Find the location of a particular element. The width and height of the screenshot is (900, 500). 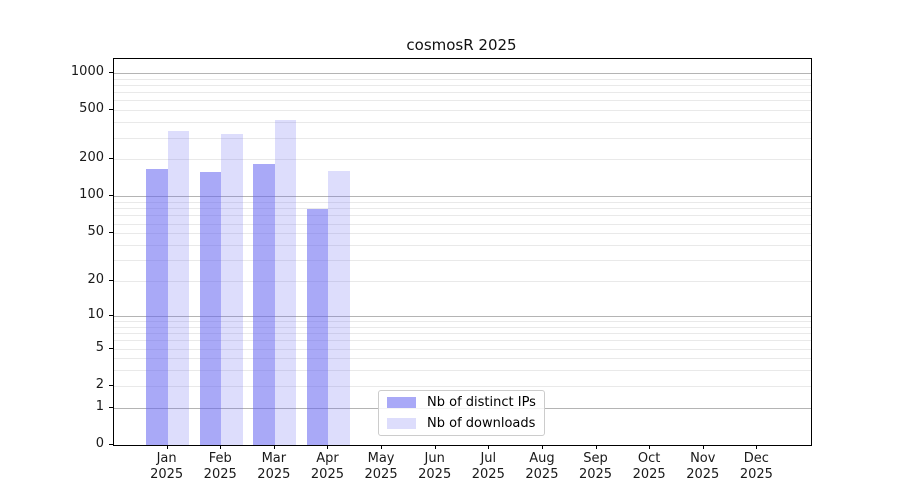

bar-jan-distinct-ips is located at coordinates (157, 306).